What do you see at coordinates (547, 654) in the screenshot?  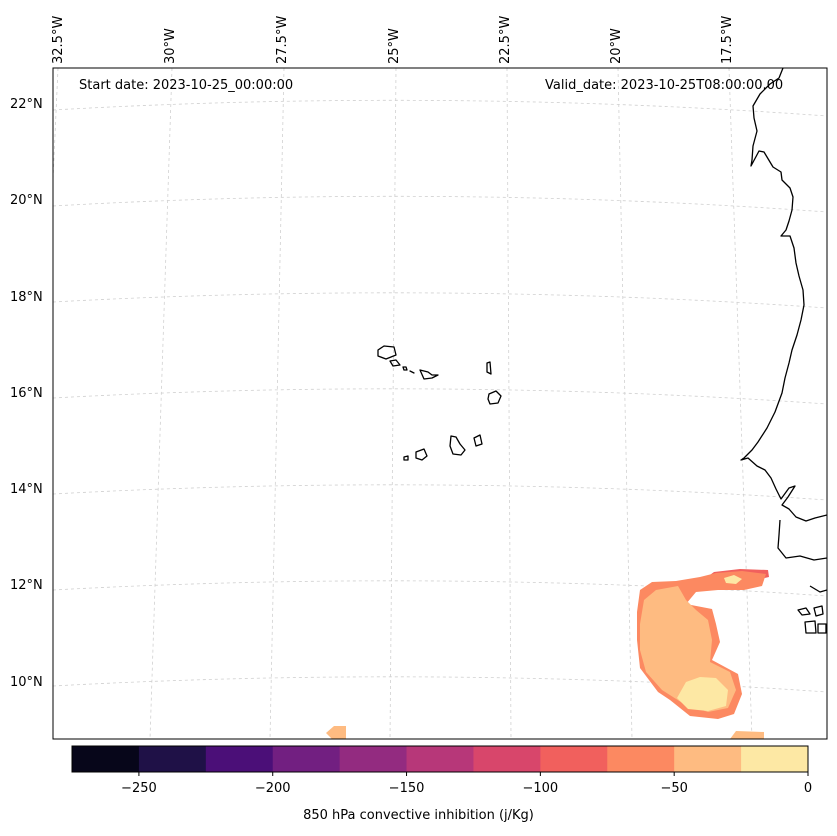 I see `cin-contours` at bounding box center [547, 654].